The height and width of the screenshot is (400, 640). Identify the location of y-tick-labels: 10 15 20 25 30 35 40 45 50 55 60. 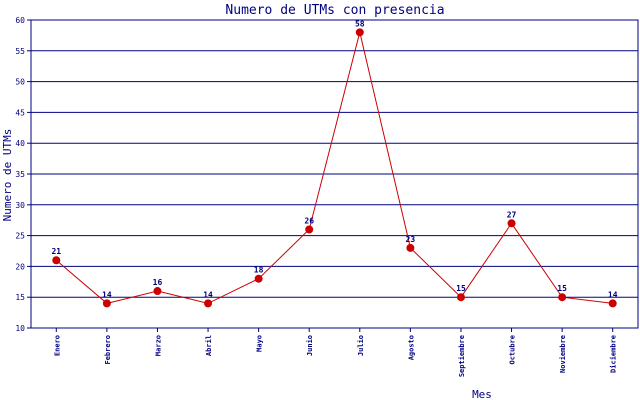
(20, 174).